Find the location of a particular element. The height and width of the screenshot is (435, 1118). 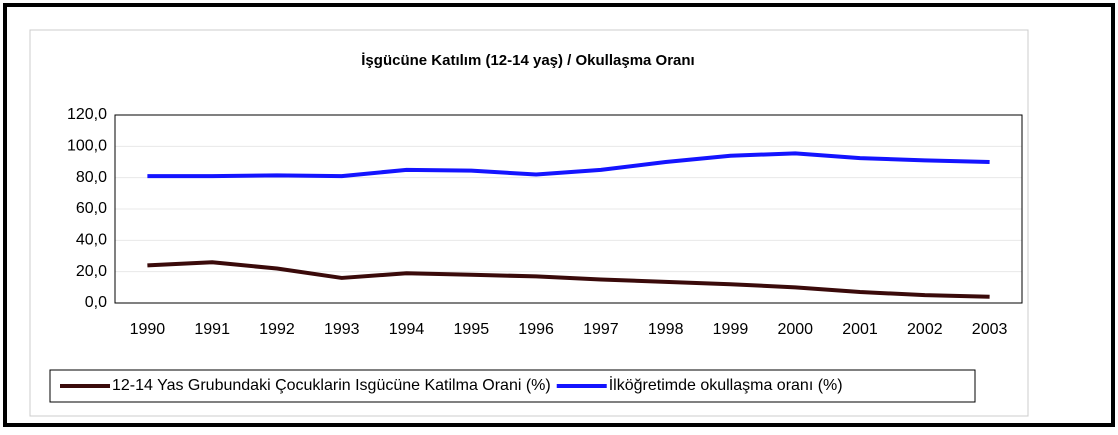

x-tick-label: 1991 is located at coordinates (212, 329).